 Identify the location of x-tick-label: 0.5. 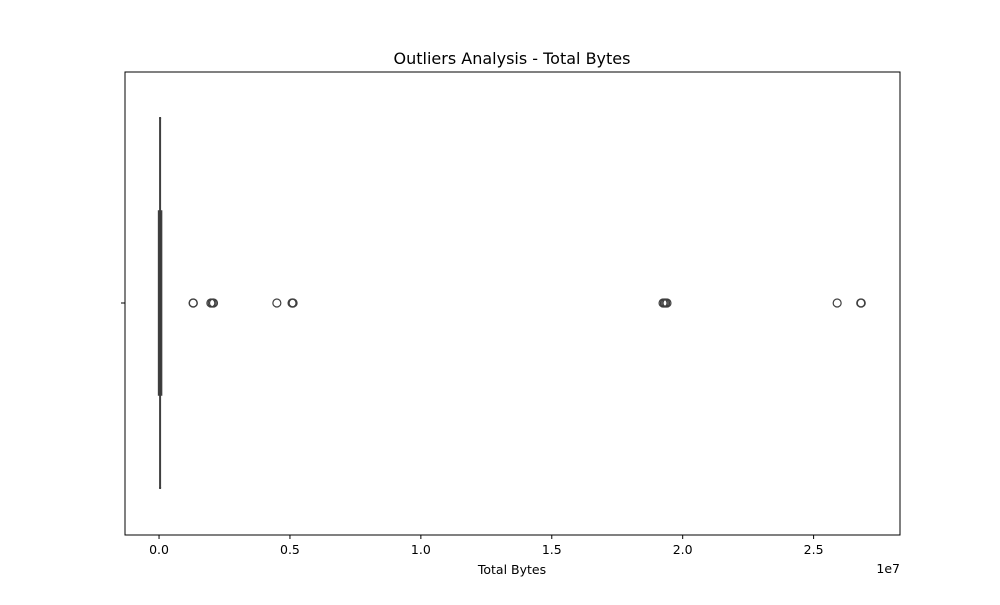
(290, 549).